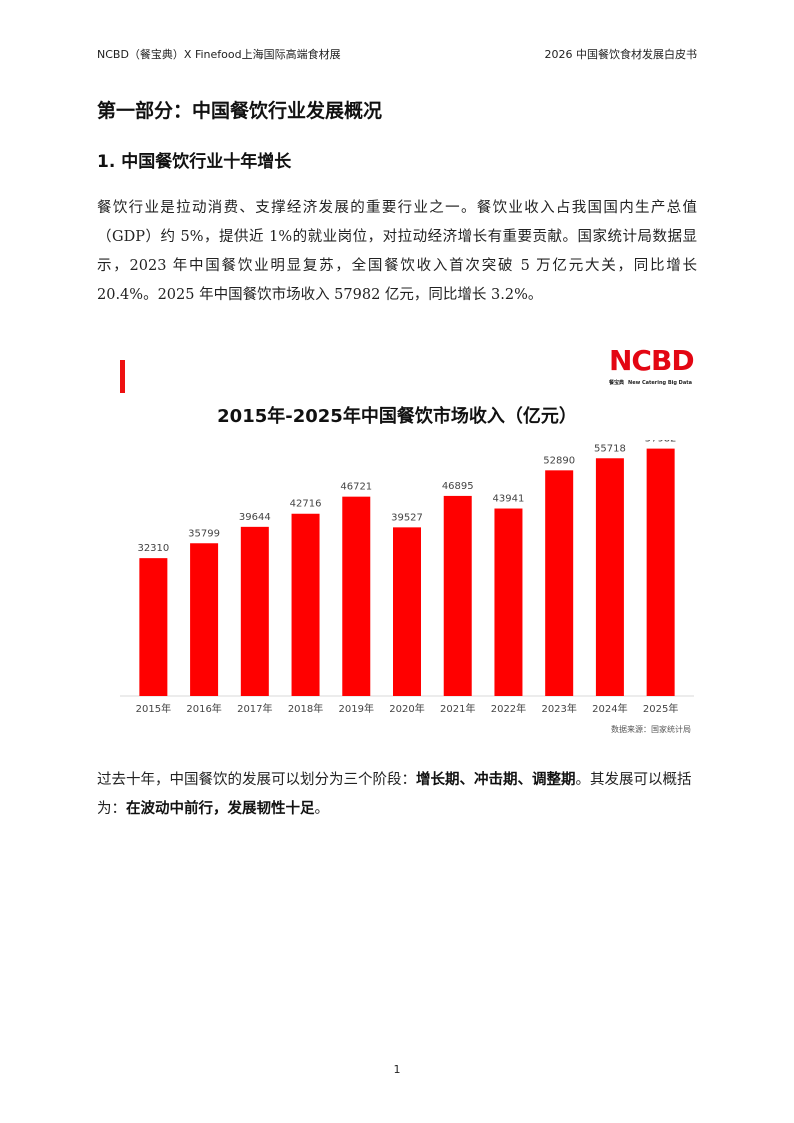 The image size is (794, 1123). Describe the element at coordinates (661, 442) in the screenshot. I see `data-label-2025年: 57982` at that location.